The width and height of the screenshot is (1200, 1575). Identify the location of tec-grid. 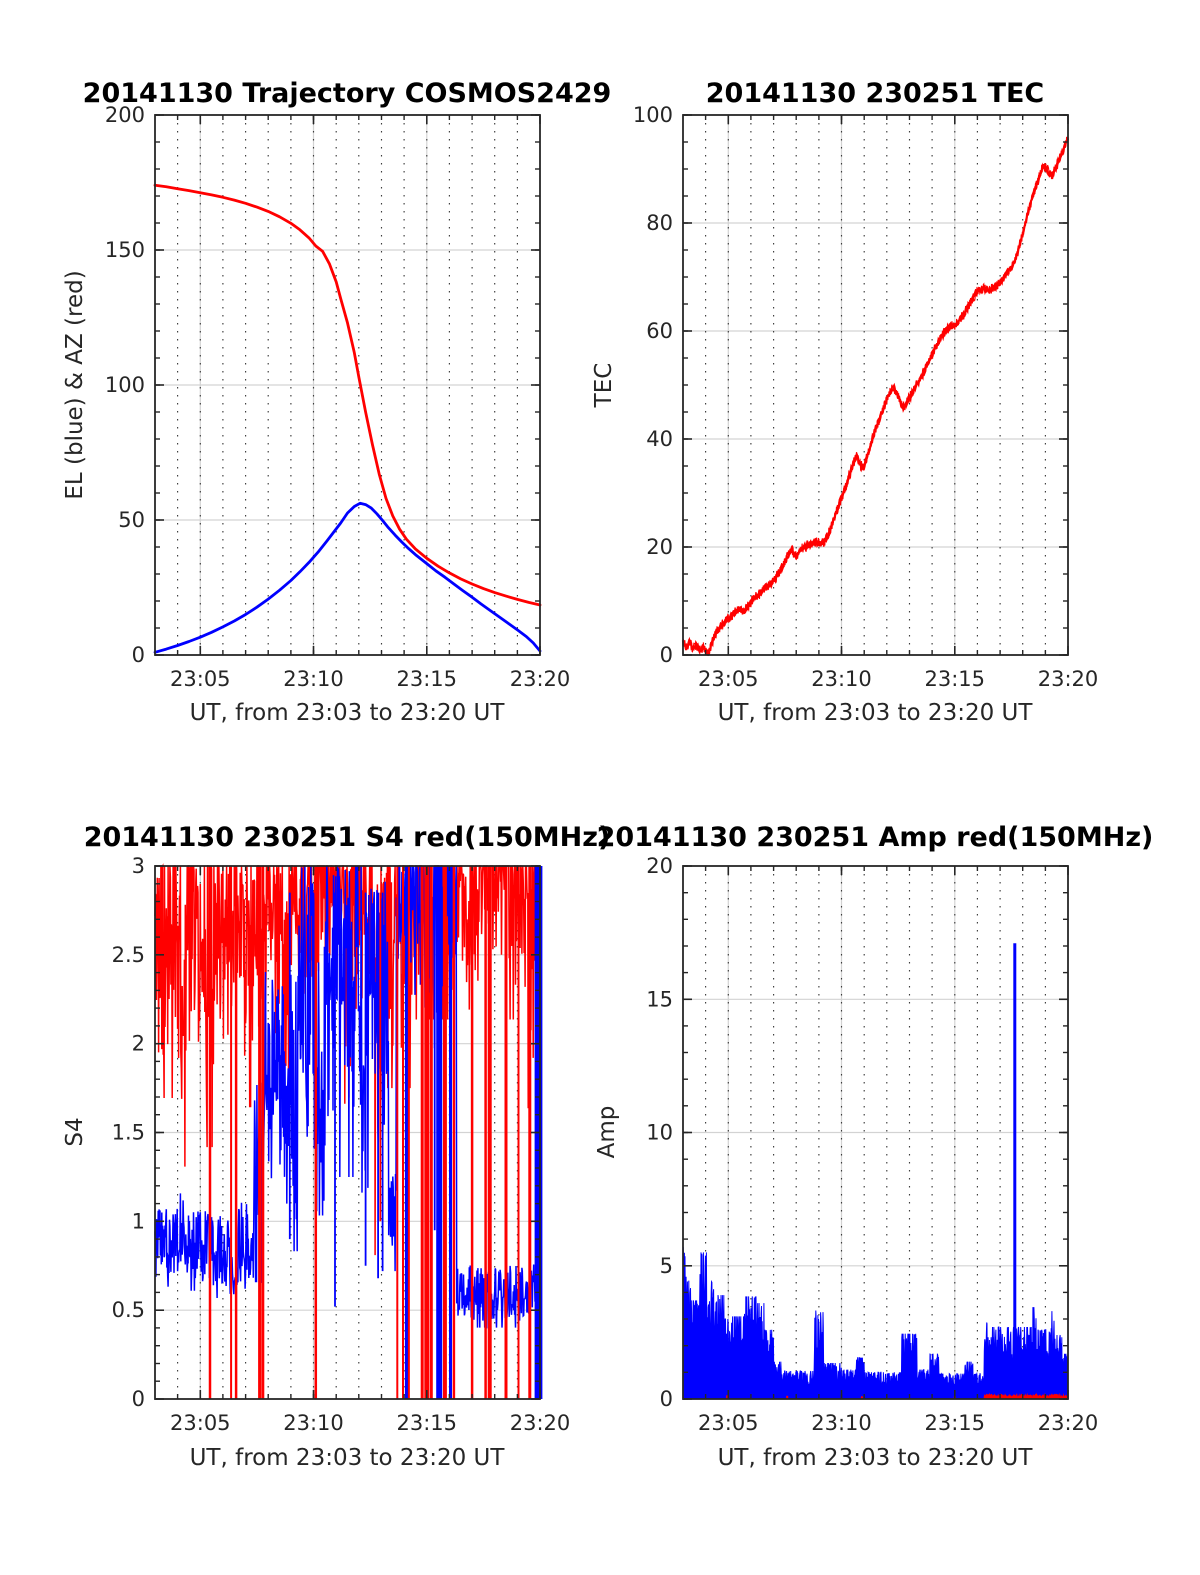
(875, 385).